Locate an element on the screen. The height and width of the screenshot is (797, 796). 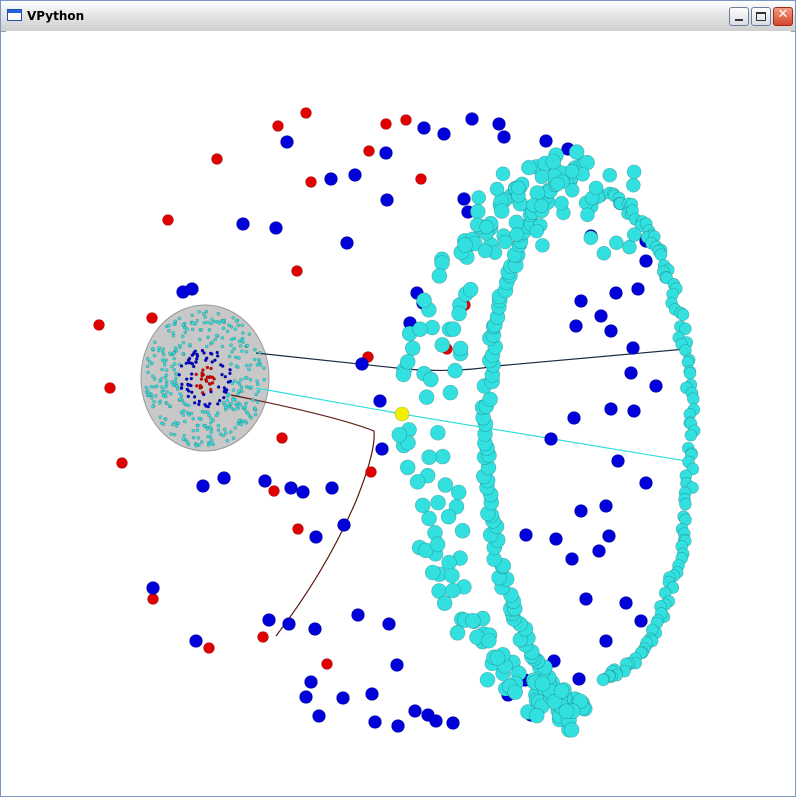
trail-cyan is located at coordinates (471, 424).